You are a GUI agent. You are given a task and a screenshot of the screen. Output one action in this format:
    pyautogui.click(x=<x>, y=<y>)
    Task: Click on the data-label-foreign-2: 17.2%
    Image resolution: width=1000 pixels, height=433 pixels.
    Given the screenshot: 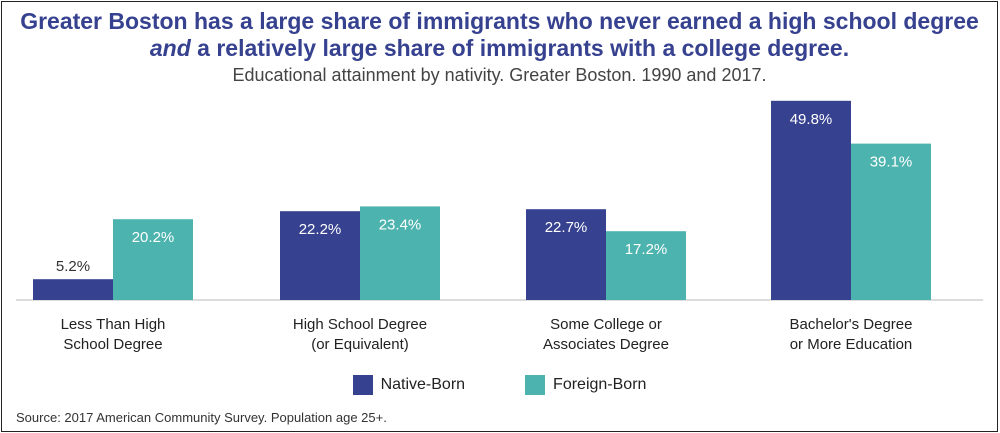 What is the action you would take?
    pyautogui.click(x=646, y=249)
    